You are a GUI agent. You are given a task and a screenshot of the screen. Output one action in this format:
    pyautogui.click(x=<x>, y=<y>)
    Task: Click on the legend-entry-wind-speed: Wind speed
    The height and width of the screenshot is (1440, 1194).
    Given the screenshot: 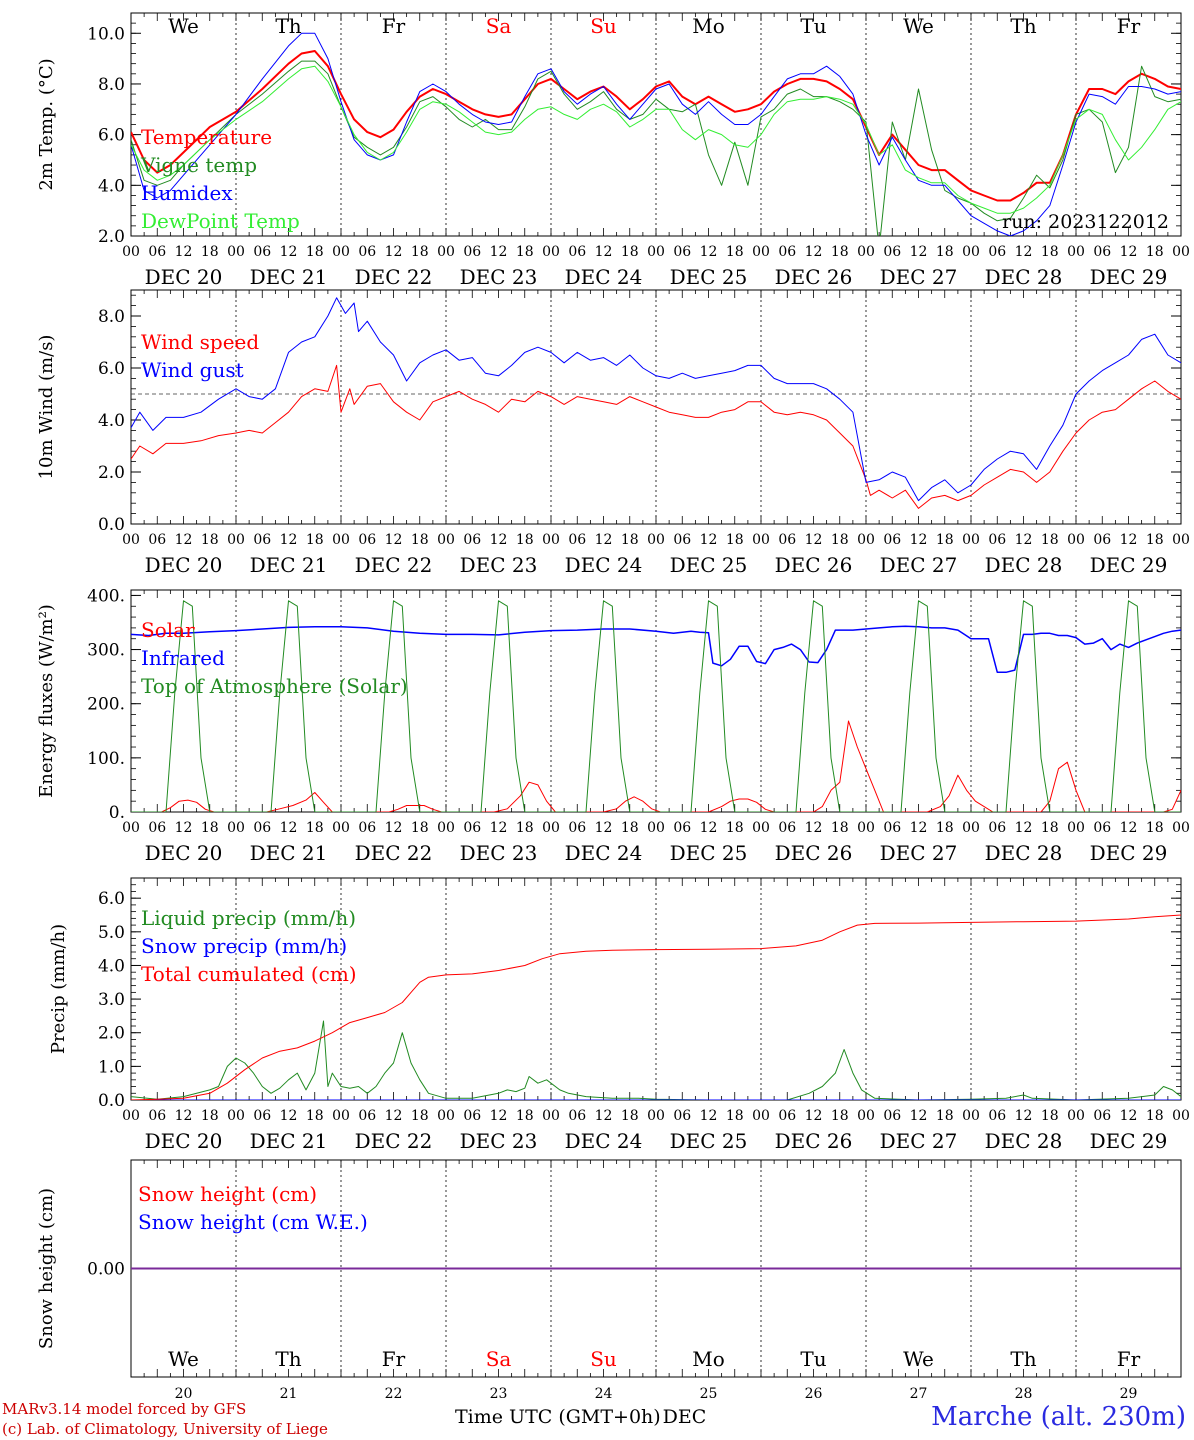 What is the action you would take?
    pyautogui.click(x=200, y=342)
    